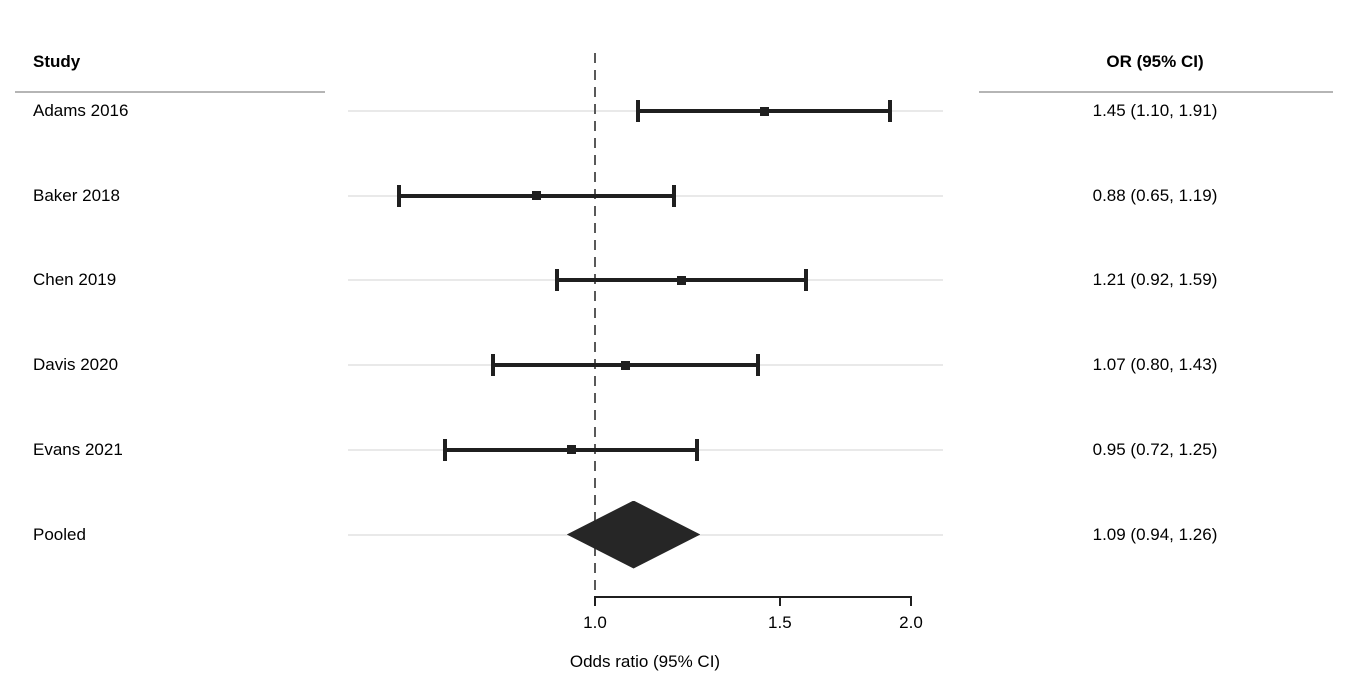  Describe the element at coordinates (1155, 449) in the screenshot. I see `or-ci-value: 0.95 (0.72, 1.25)` at that location.